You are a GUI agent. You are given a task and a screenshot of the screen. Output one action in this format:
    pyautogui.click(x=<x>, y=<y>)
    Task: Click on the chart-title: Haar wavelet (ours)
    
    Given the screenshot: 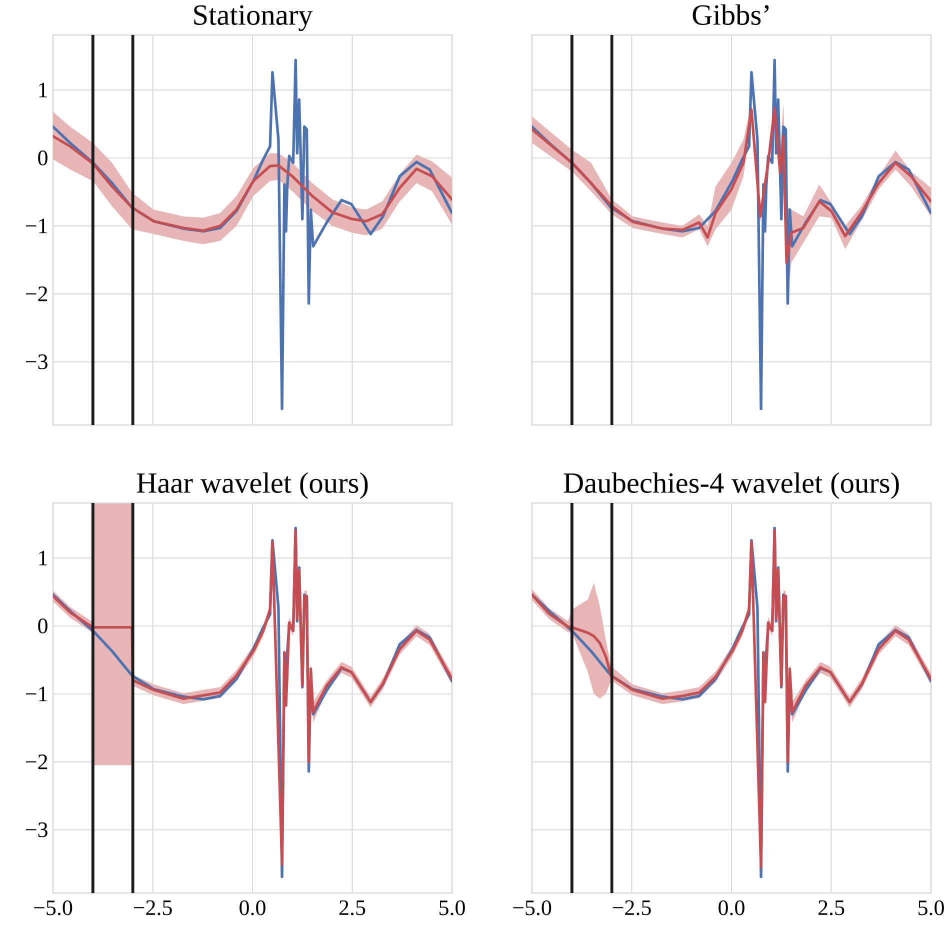 What is the action you would take?
    pyautogui.click(x=252, y=485)
    